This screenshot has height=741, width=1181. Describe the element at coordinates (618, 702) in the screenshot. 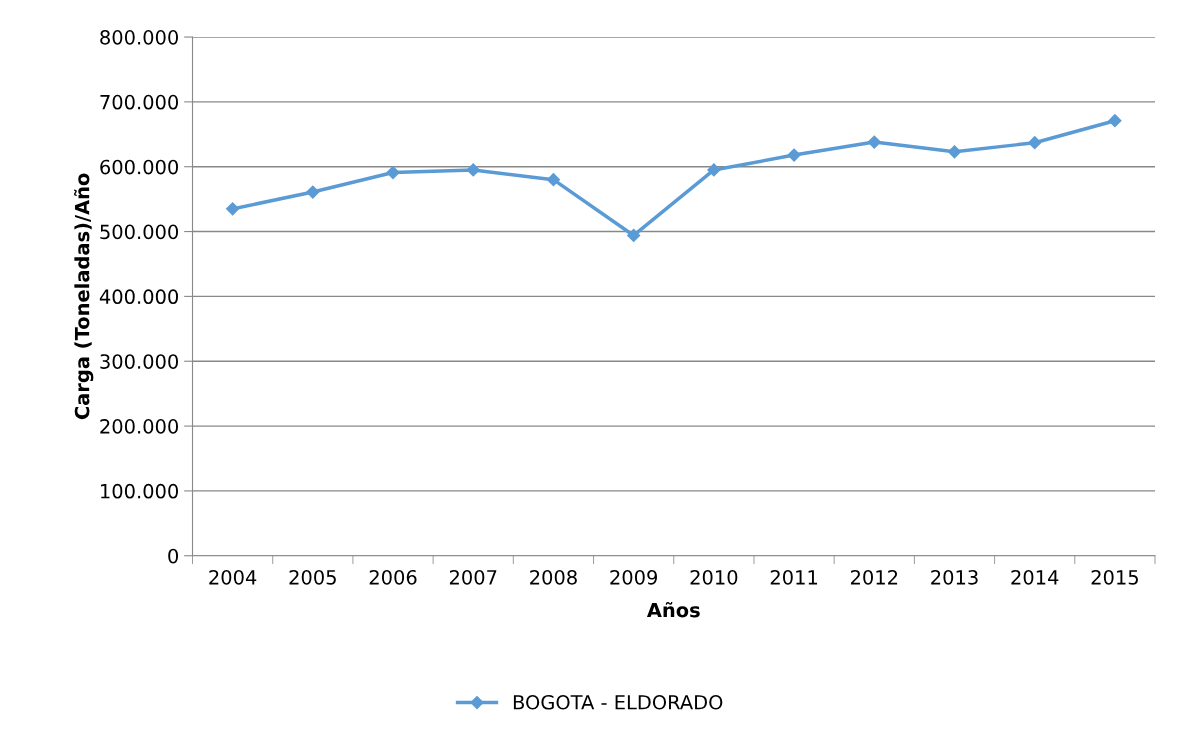

I see `legend-label: BOGOTA - ELDORADO` at that location.